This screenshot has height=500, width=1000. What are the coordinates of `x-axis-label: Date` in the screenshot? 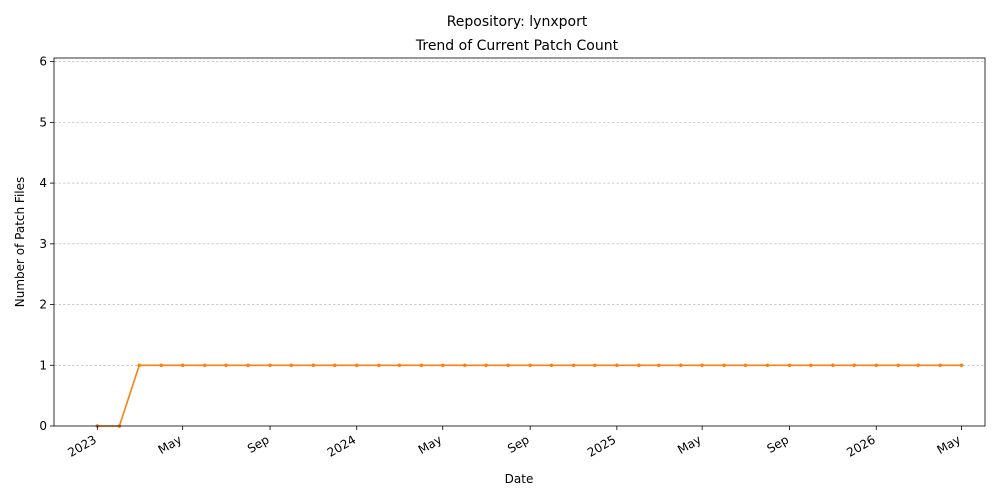 It's located at (519, 479).